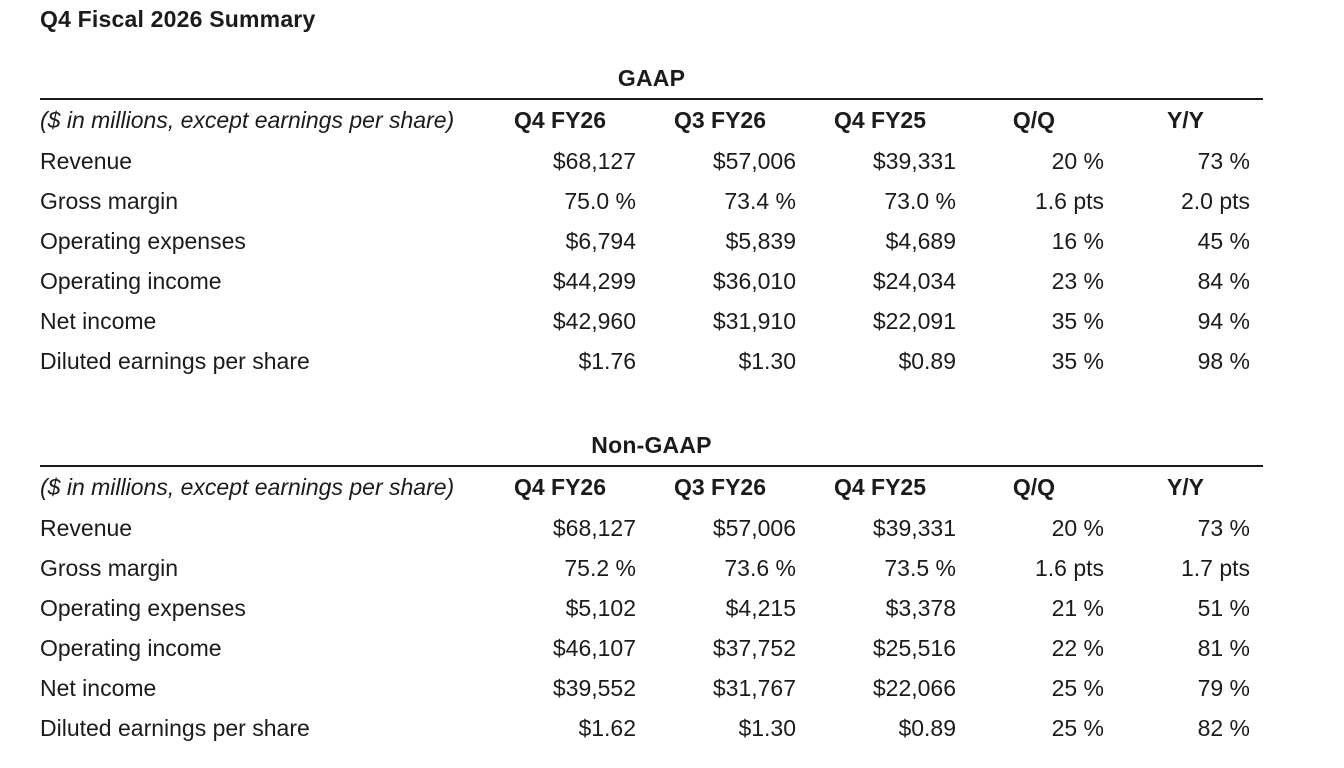 The width and height of the screenshot is (1344, 768). Describe the element at coordinates (914, 647) in the screenshot. I see `cell-value: $25,516` at that location.